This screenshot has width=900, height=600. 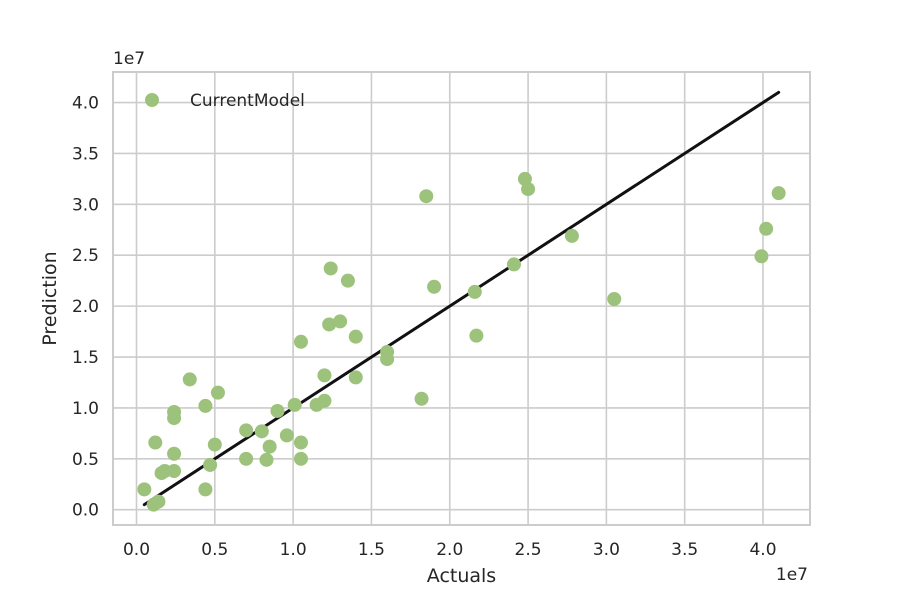 I want to click on x-tick-label: 2.5, so click(x=528, y=550).